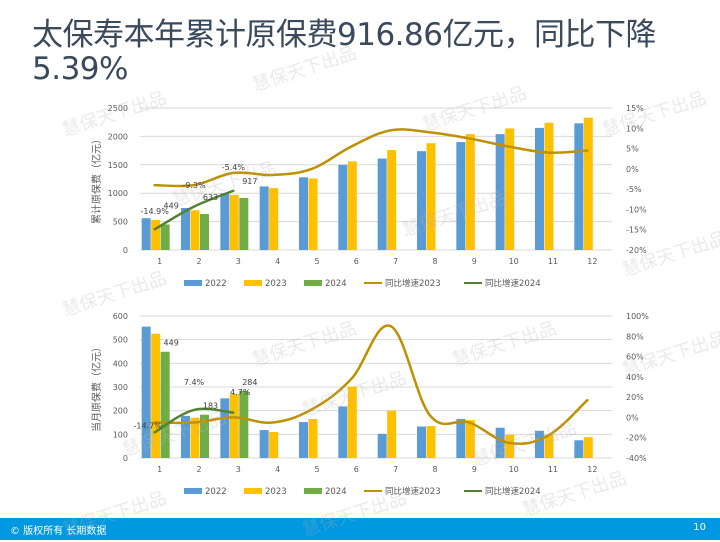  I want to click on y2-tick-label: 20%, so click(635, 397).